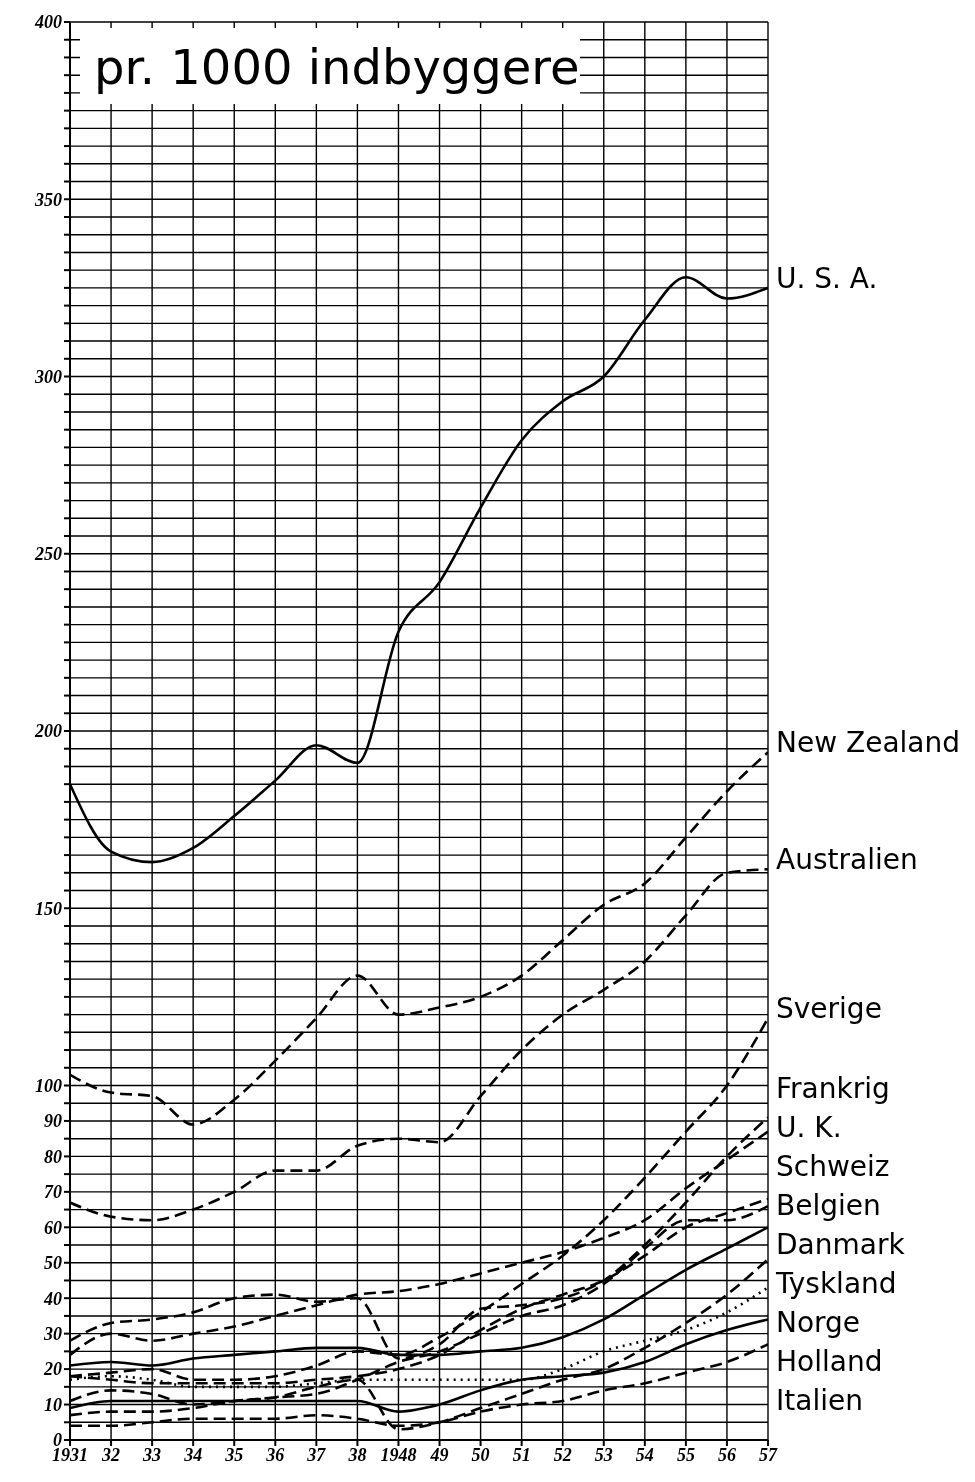 This screenshot has width=975, height=1482. What do you see at coordinates (111, 1454) in the screenshot?
I see `x-tick-label: 32` at bounding box center [111, 1454].